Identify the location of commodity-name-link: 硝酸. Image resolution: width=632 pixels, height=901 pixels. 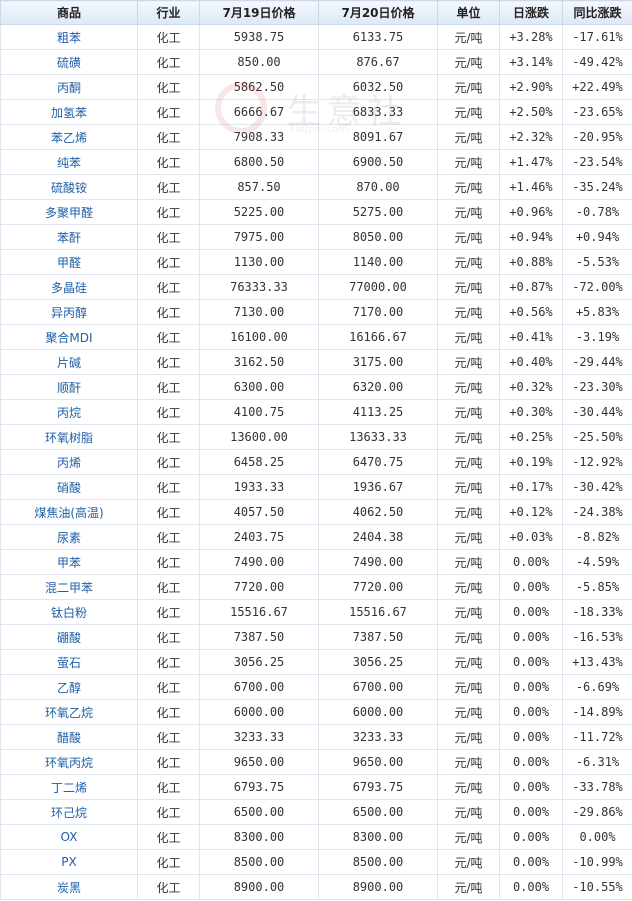
(69, 487).